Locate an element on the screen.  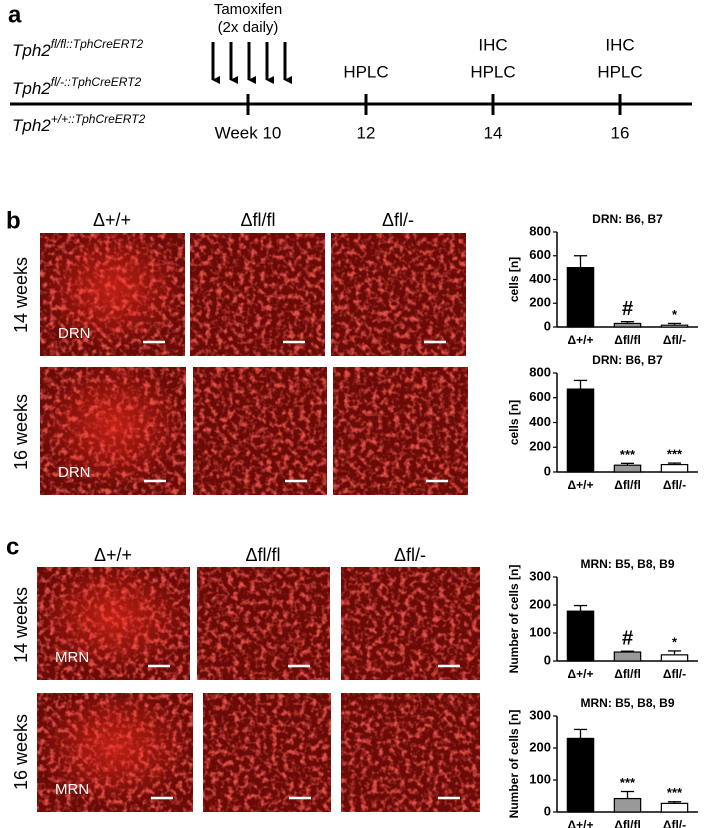
timeline-event: (2x daily) is located at coordinates (248, 27).